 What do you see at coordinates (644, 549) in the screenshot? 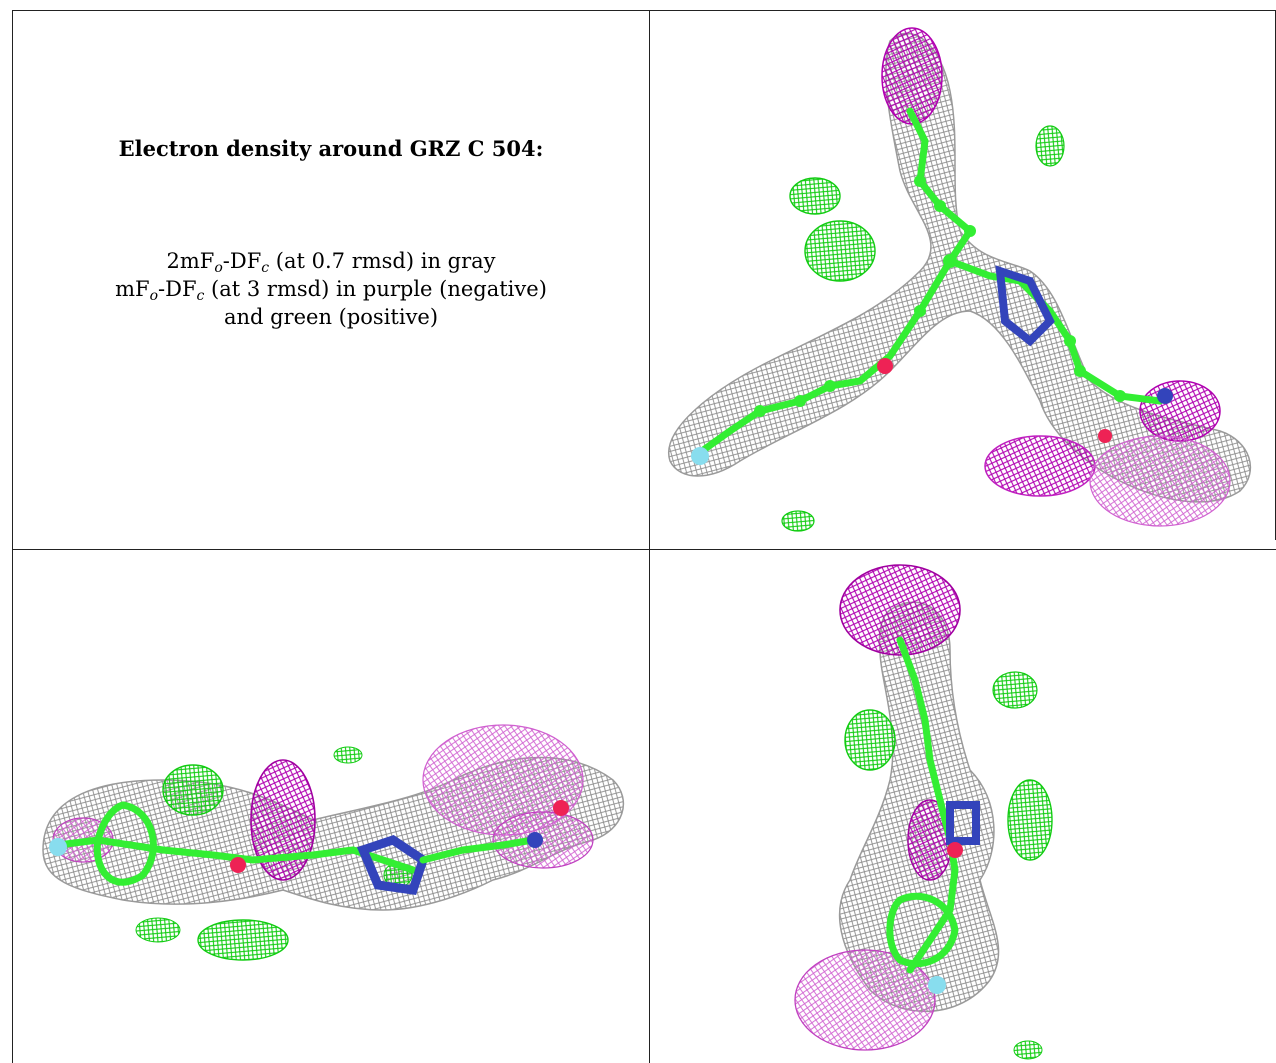
I see `grid-middle-border` at bounding box center [644, 549].